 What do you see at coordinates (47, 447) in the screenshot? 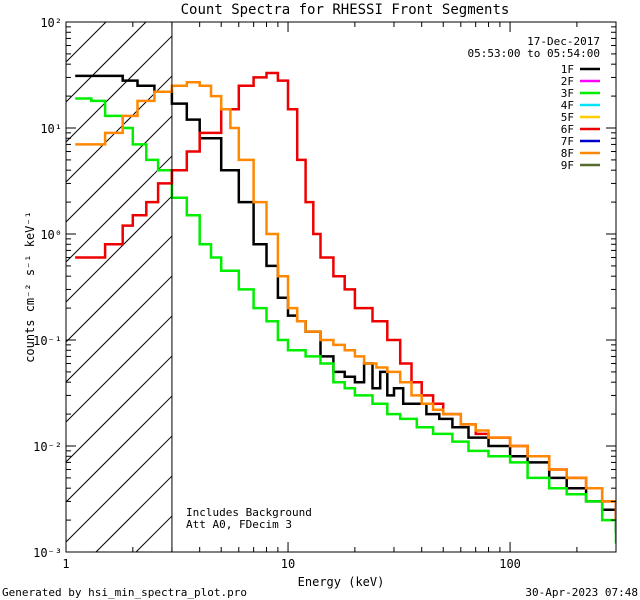
I see `y-tick-label: 10⁻²` at bounding box center [47, 447].